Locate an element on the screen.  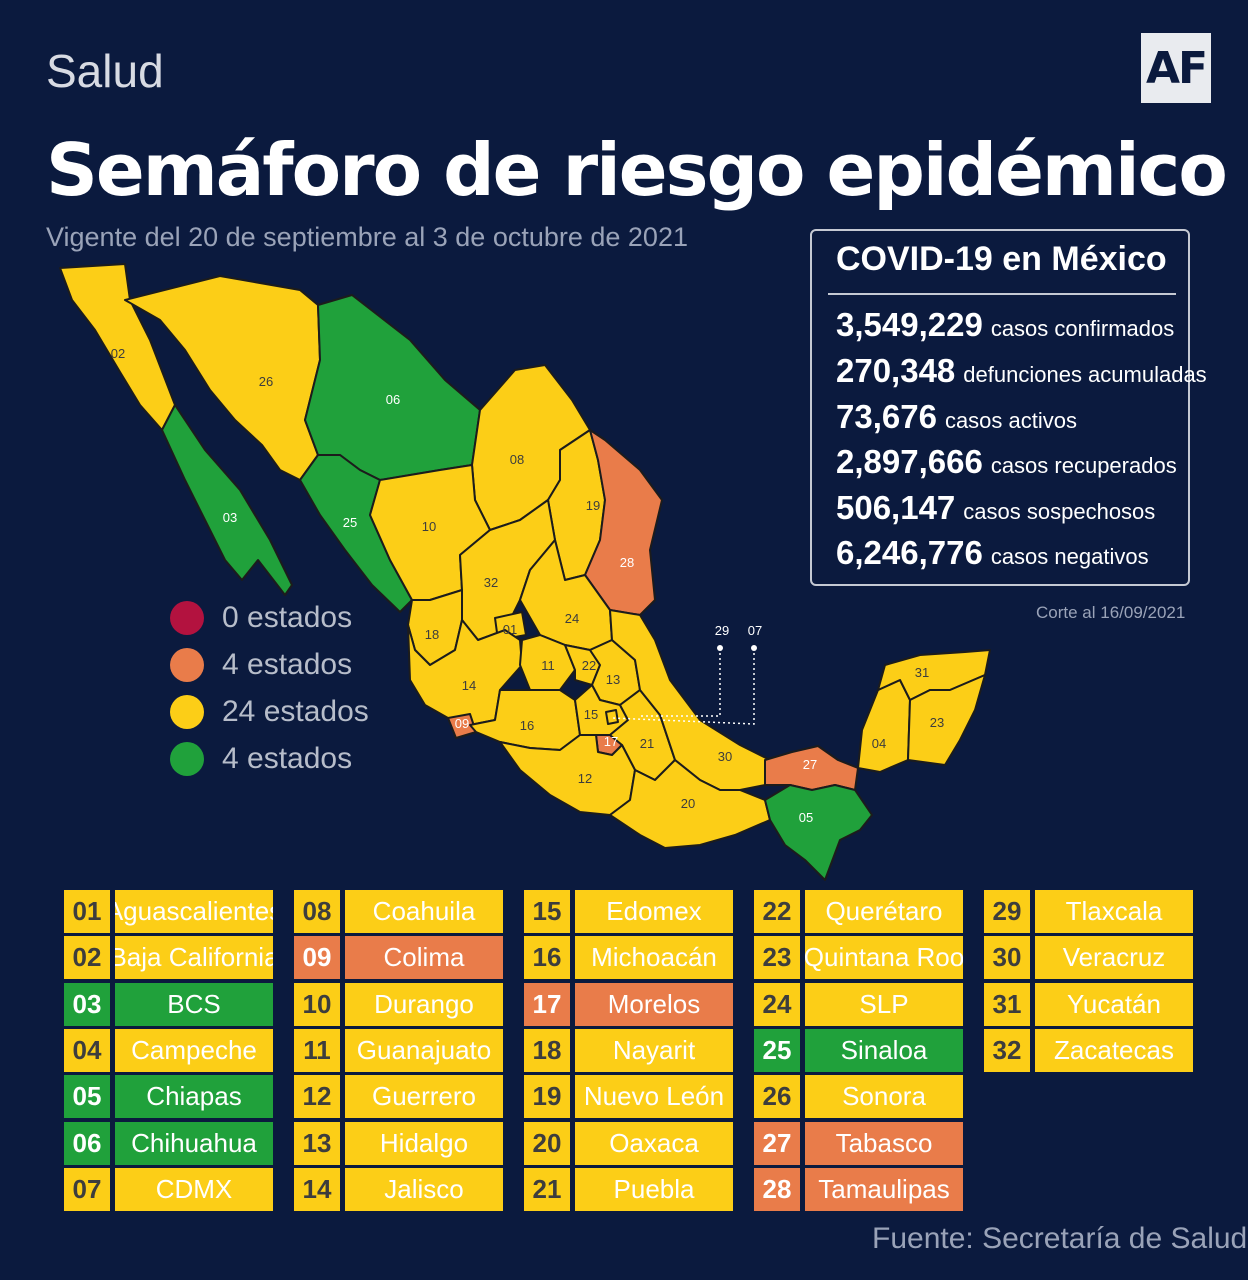
stats-title: COVID-19 en México is located at coordinates (1001, 259).